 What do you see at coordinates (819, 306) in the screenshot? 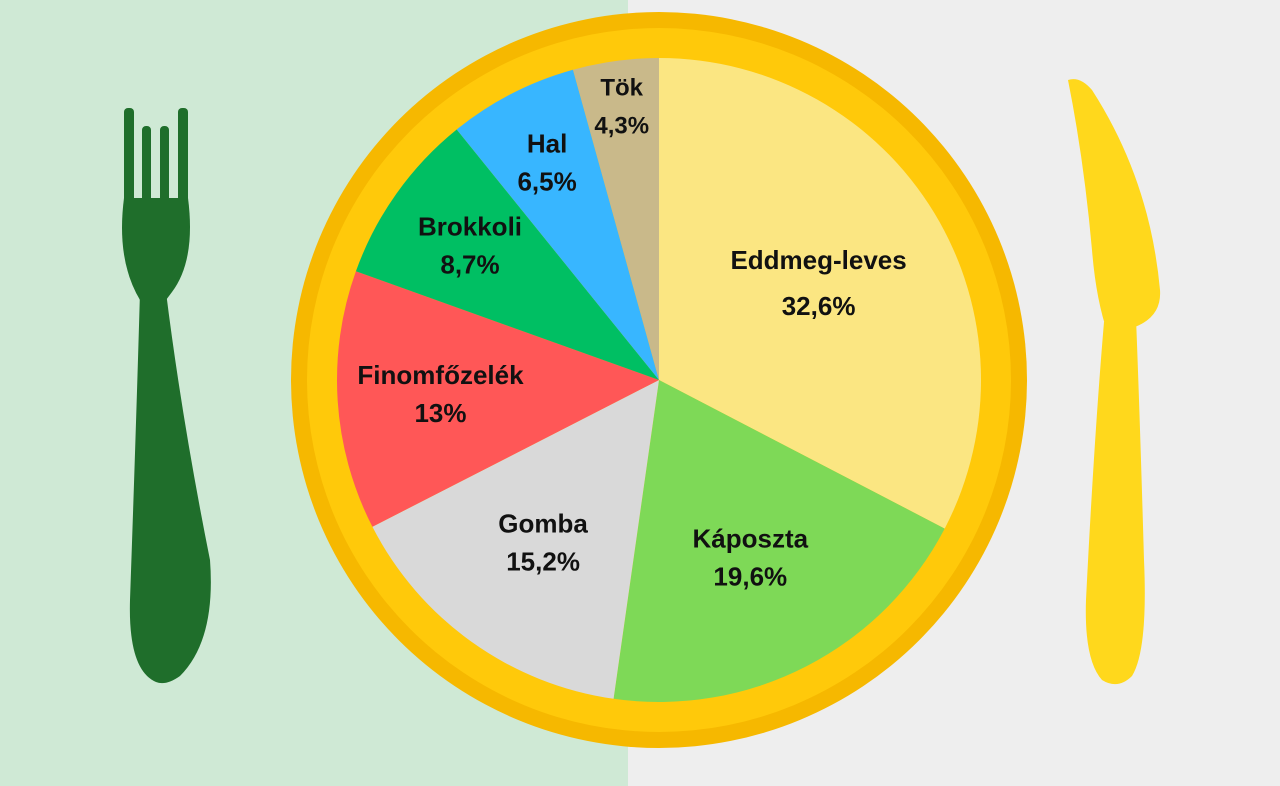
I see `slice-value-eddmeg-leves: 32,6%` at bounding box center [819, 306].